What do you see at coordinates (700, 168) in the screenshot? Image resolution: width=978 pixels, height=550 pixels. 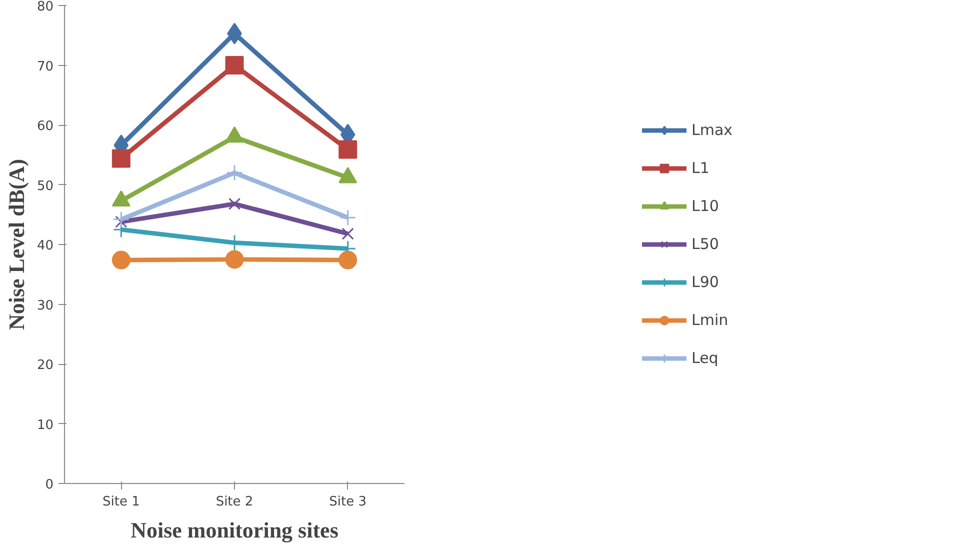 I see `legend-label: L1` at bounding box center [700, 168].